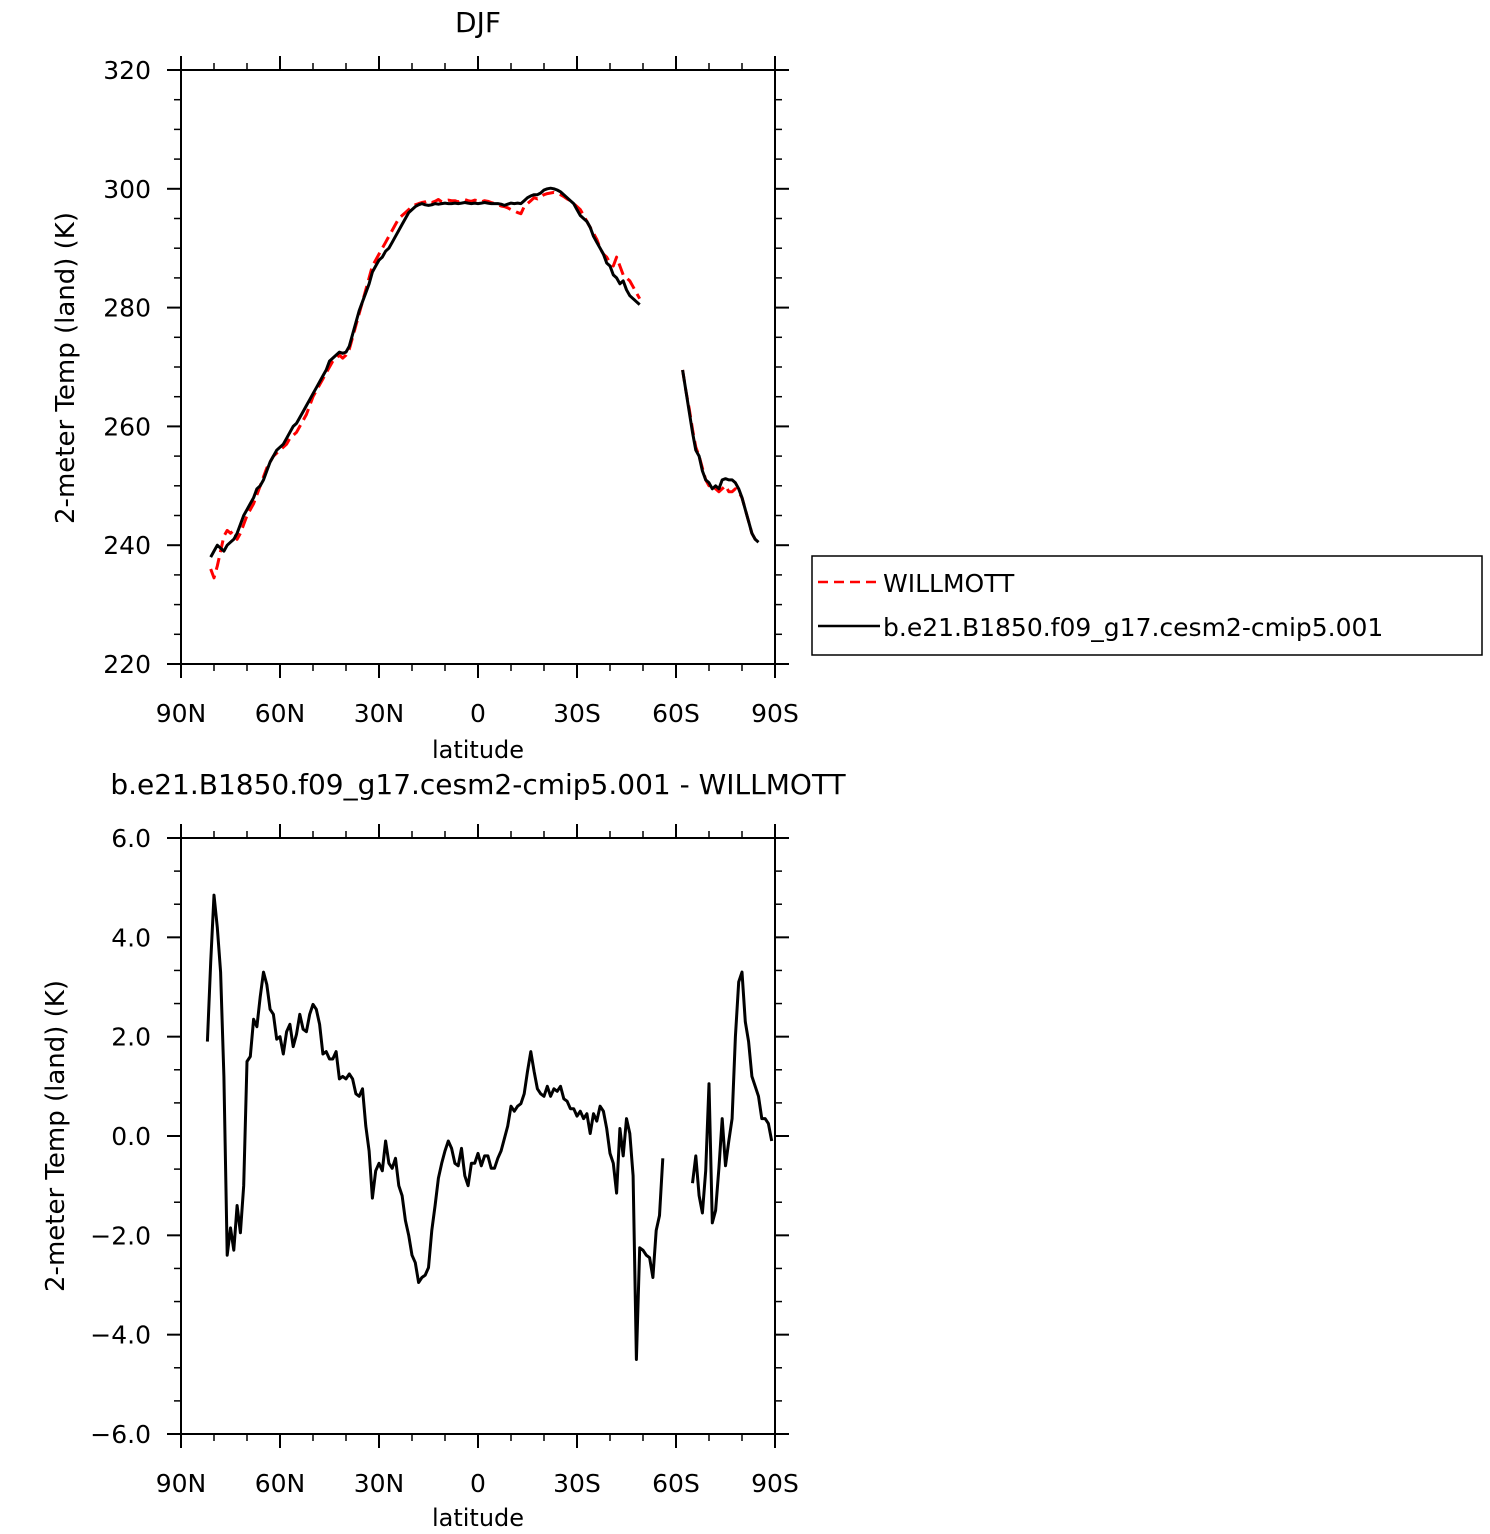 The width and height of the screenshot is (1490, 1534). I want to click on difference-series, so click(489, 1127).